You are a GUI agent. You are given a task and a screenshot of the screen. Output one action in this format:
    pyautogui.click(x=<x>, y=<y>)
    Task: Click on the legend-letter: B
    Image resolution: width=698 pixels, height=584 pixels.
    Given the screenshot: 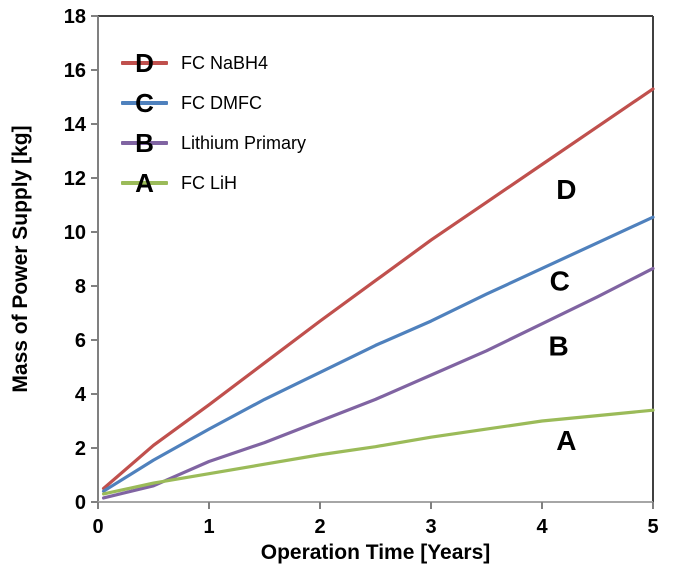 What is the action you would take?
    pyautogui.click(x=144, y=143)
    